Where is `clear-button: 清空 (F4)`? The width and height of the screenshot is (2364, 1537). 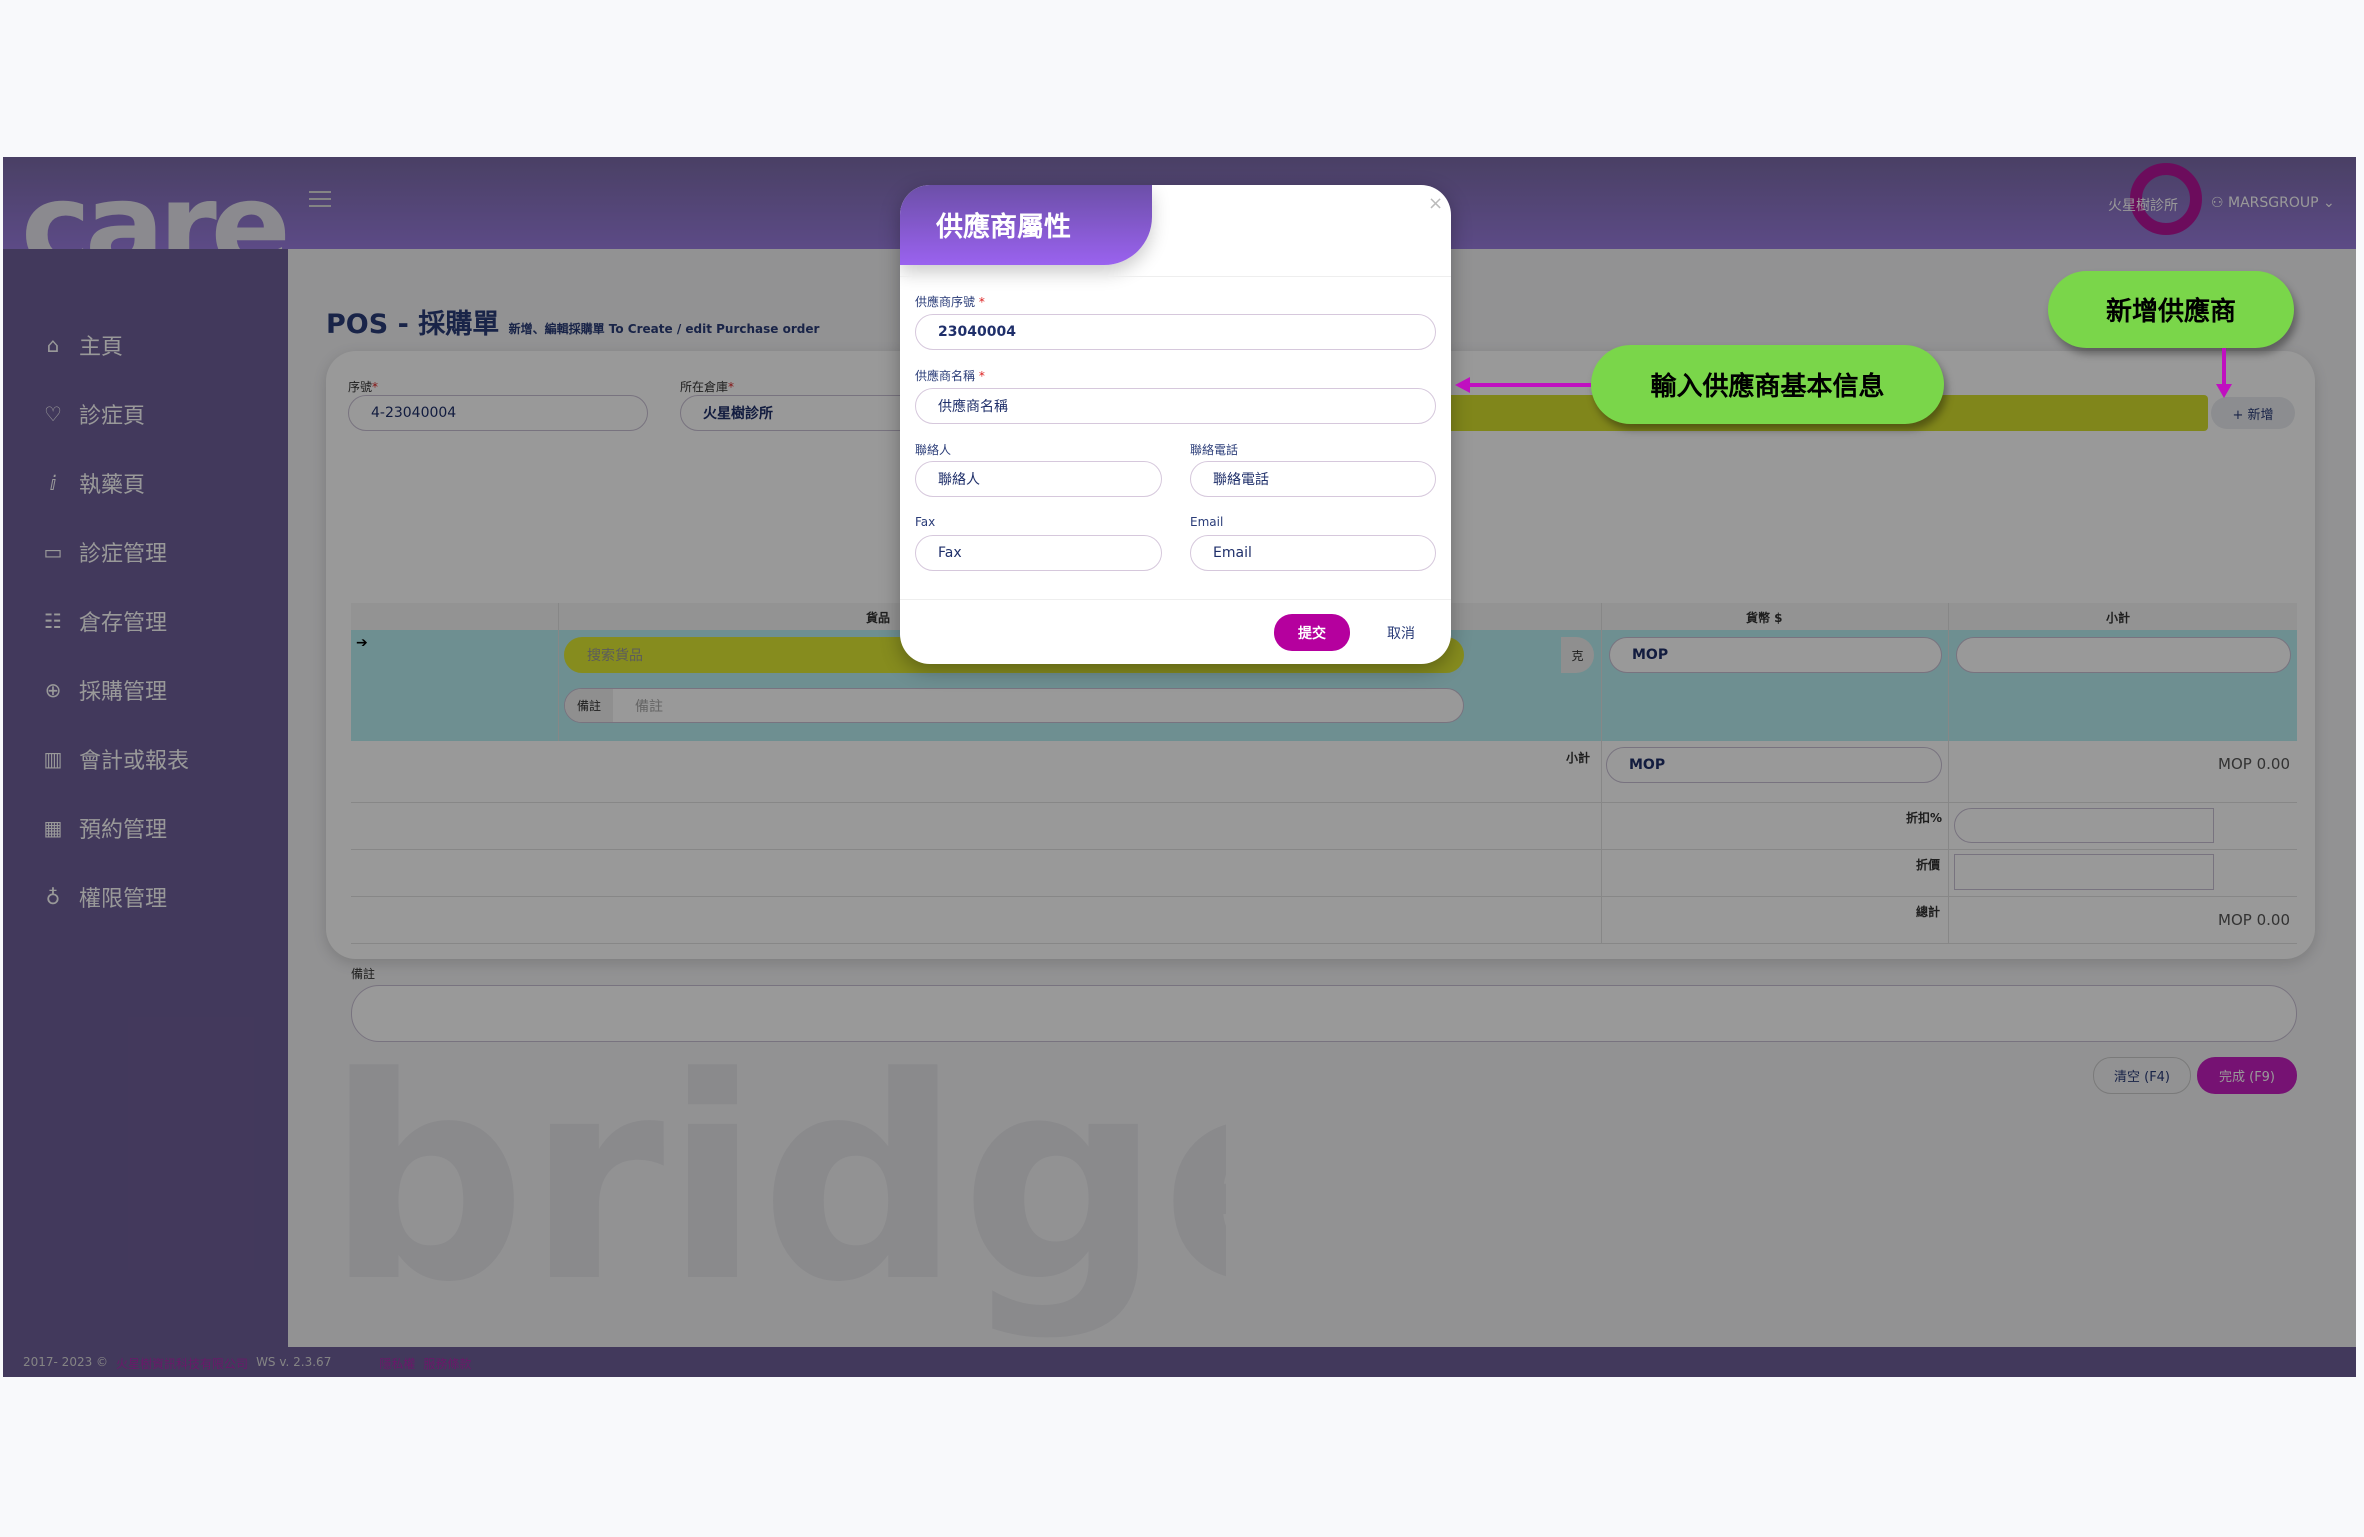
clear-button: 清空 (F4) is located at coordinates (2142, 1075).